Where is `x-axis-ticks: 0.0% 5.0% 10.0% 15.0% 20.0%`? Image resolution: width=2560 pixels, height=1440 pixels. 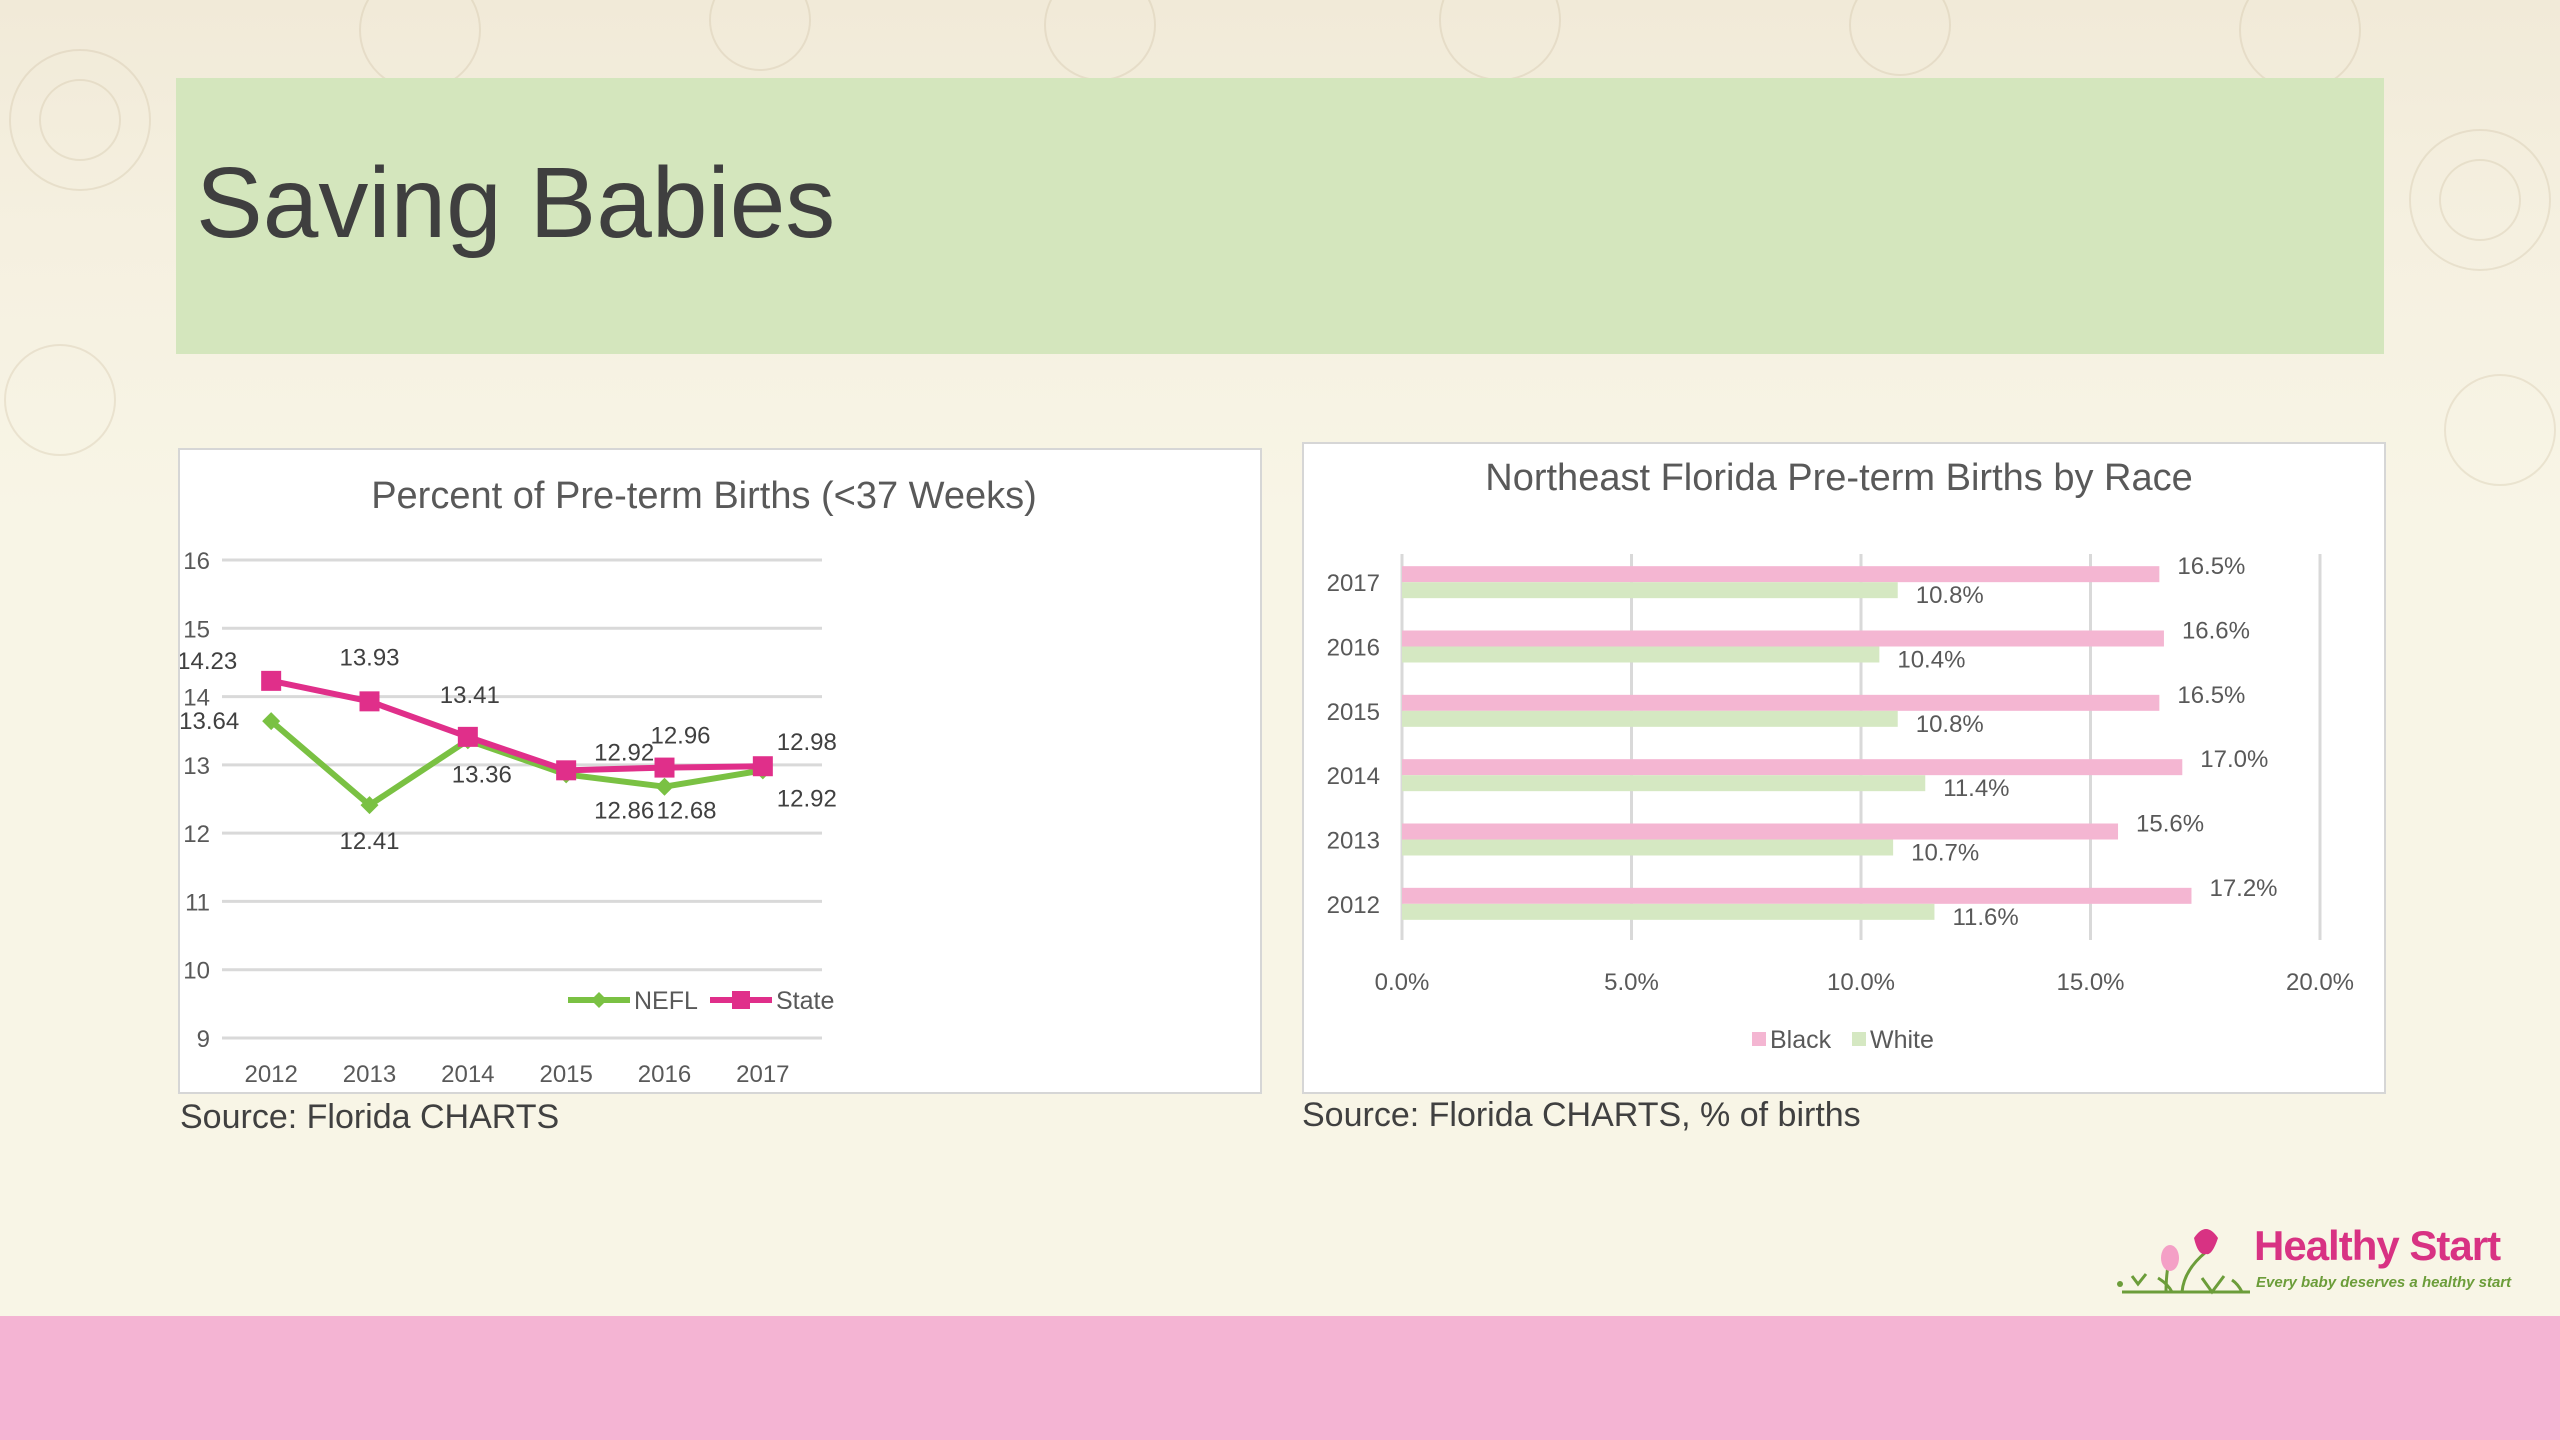
x-axis-ticks: 0.0% 5.0% 10.0% 15.0% 20.0% is located at coordinates (1864, 982).